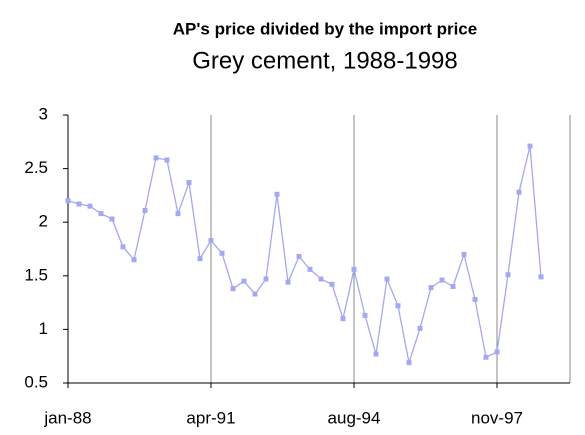  I want to click on chart-title: AP's price divided by the import price, so click(325, 28).